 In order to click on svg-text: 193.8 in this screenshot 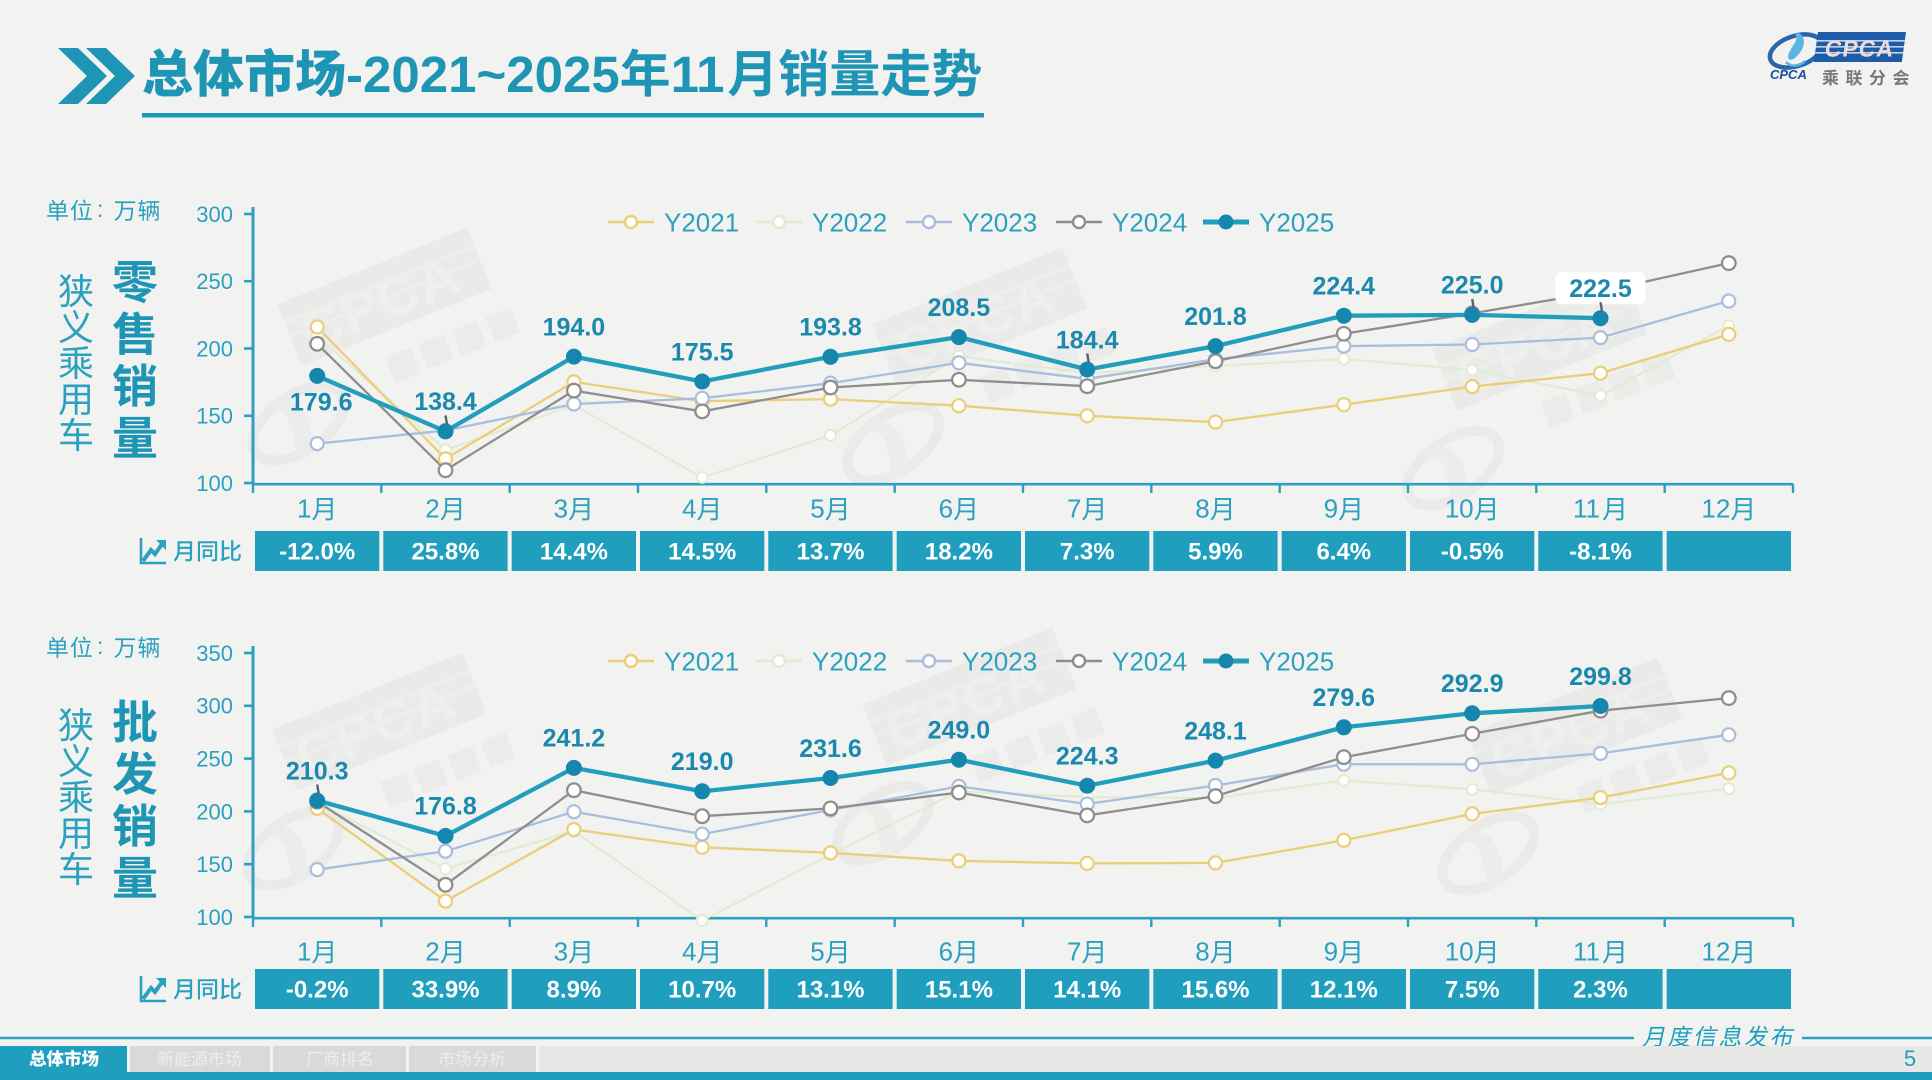, I will do `click(830, 328)`.